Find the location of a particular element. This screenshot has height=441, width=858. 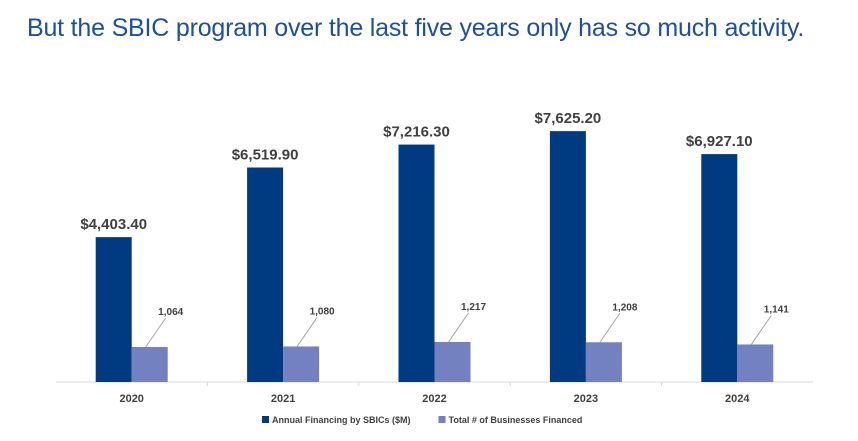

x-tick-label: 2024 is located at coordinates (737, 399).